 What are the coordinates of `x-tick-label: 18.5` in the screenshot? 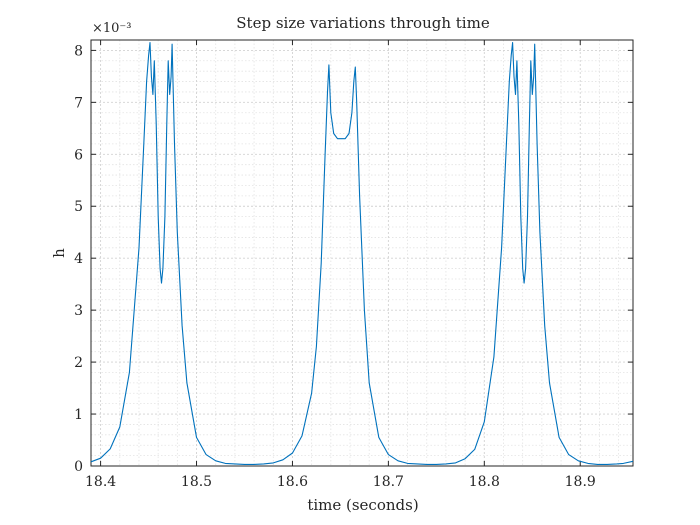 It's located at (196, 482).